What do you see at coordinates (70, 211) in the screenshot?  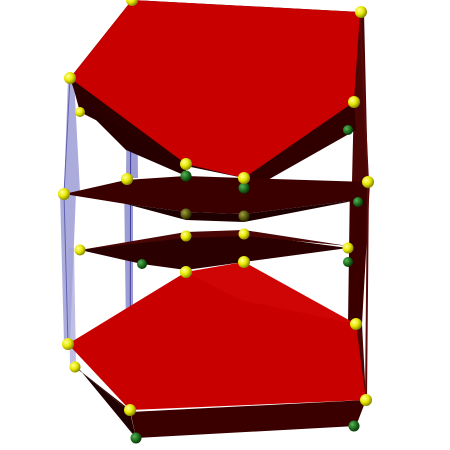 I see `blue-strut-outer-left` at bounding box center [70, 211].